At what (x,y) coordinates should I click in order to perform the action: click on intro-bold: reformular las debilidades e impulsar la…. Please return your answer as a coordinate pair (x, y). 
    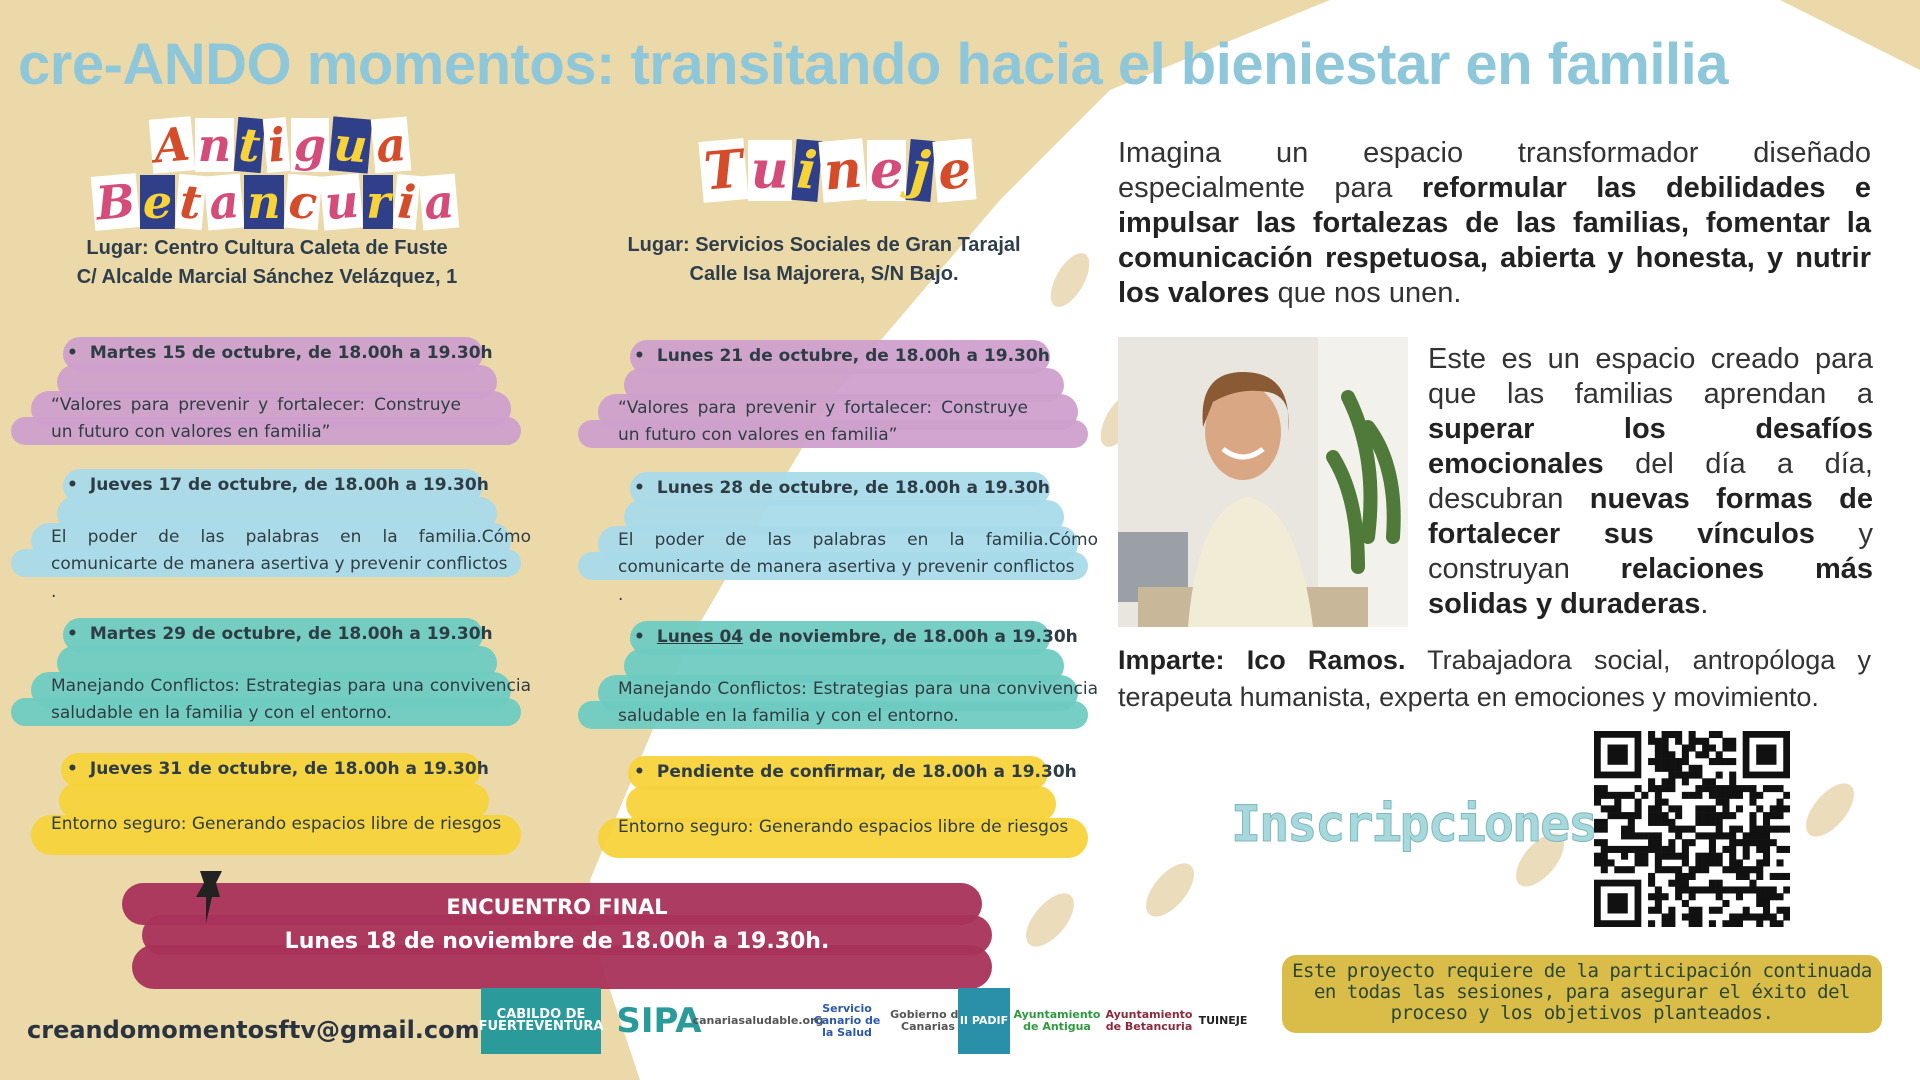
    Looking at the image, I should click on (1494, 240).